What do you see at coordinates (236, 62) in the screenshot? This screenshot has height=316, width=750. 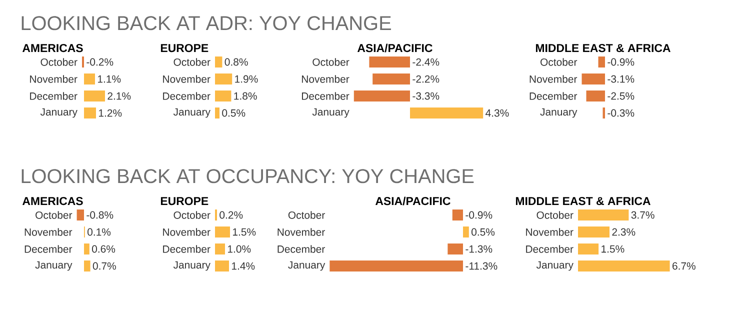 I see `data-label: 0.8%` at bounding box center [236, 62].